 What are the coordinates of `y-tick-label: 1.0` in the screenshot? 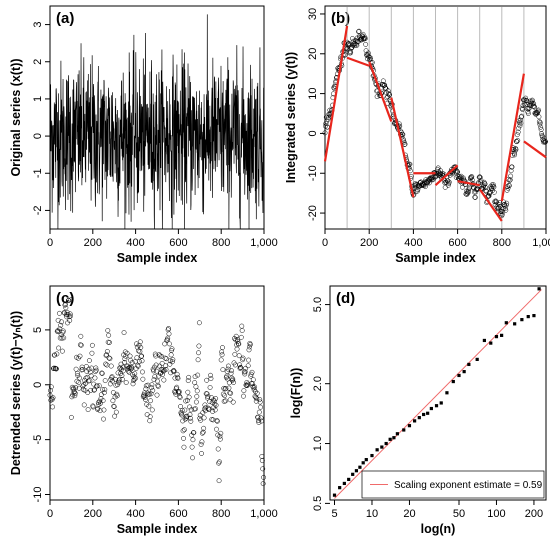 It's located at (318, 443).